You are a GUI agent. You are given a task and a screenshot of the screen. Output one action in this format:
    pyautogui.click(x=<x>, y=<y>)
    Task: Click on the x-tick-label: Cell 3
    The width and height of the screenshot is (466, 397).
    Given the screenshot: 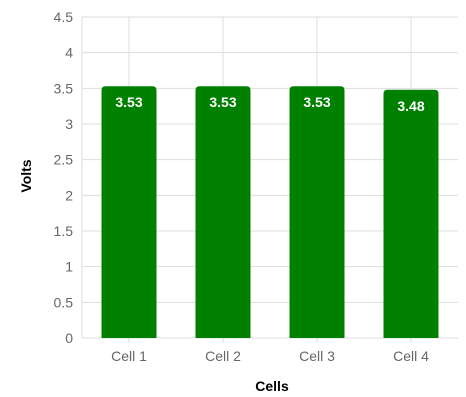 What is the action you would take?
    pyautogui.click(x=317, y=356)
    